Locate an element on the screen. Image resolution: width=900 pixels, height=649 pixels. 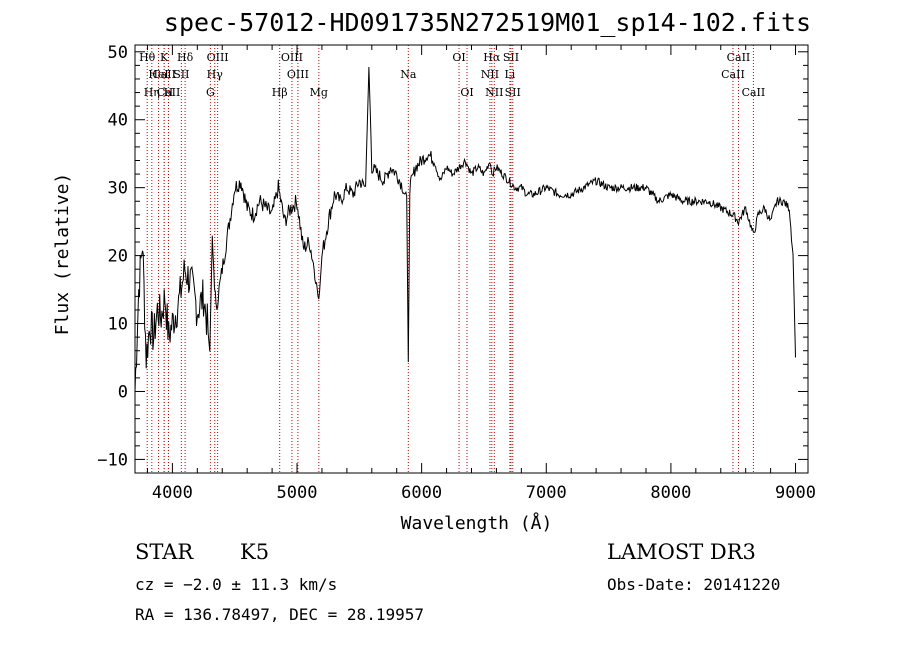
spectral-line-label: Na is located at coordinates (408, 74).